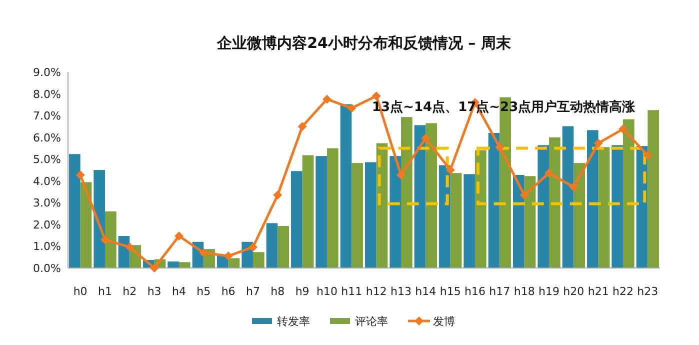 The image size is (699, 345). What do you see at coordinates (80, 291) in the screenshot?
I see `x-tick-label: h0` at bounding box center [80, 291].